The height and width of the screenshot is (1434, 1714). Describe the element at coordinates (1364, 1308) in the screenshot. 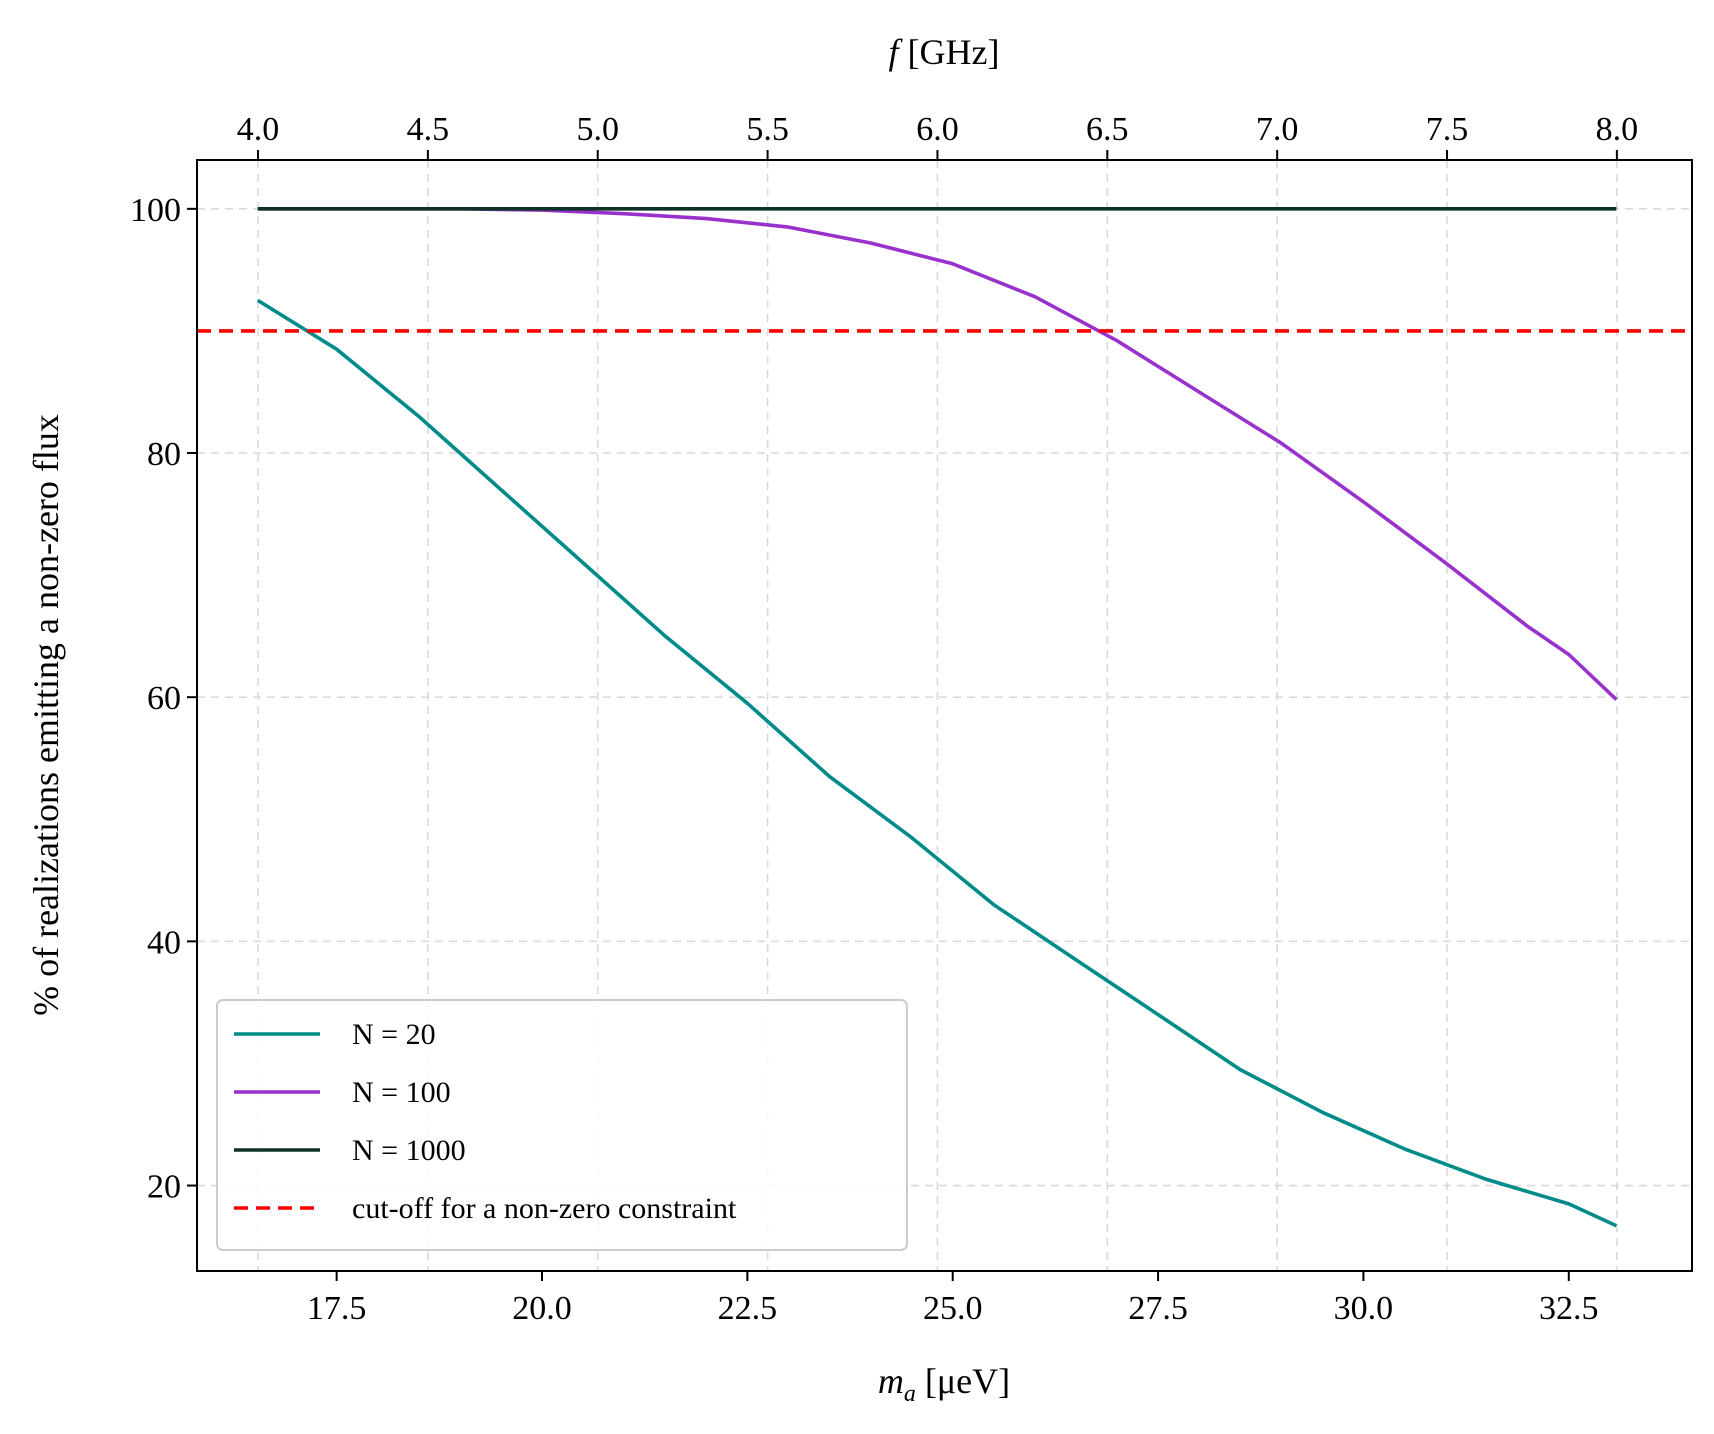

I see `x-tick-label: 30.0` at that location.